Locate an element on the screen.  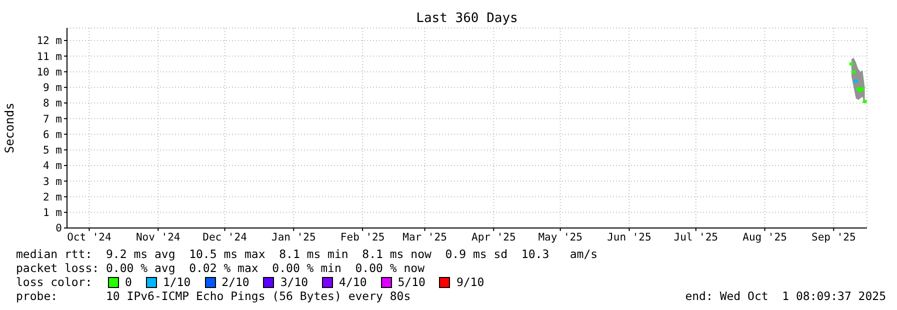
x-tick-label: Dec '24 is located at coordinates (224, 237).